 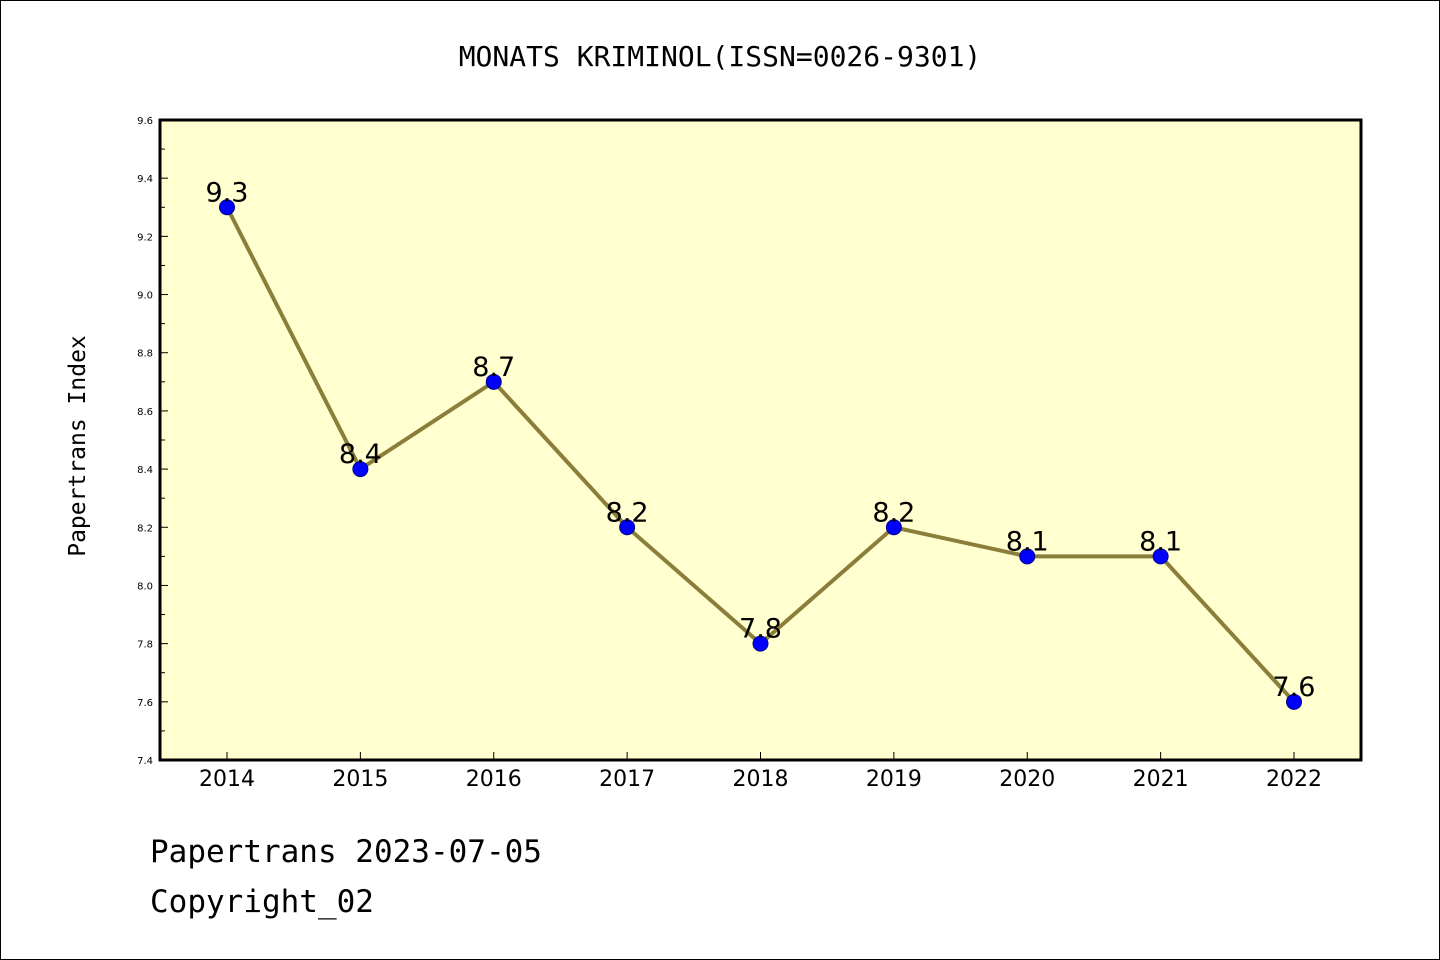 I want to click on footer-date: Papertrans 2023-07-05, so click(x=346, y=852).